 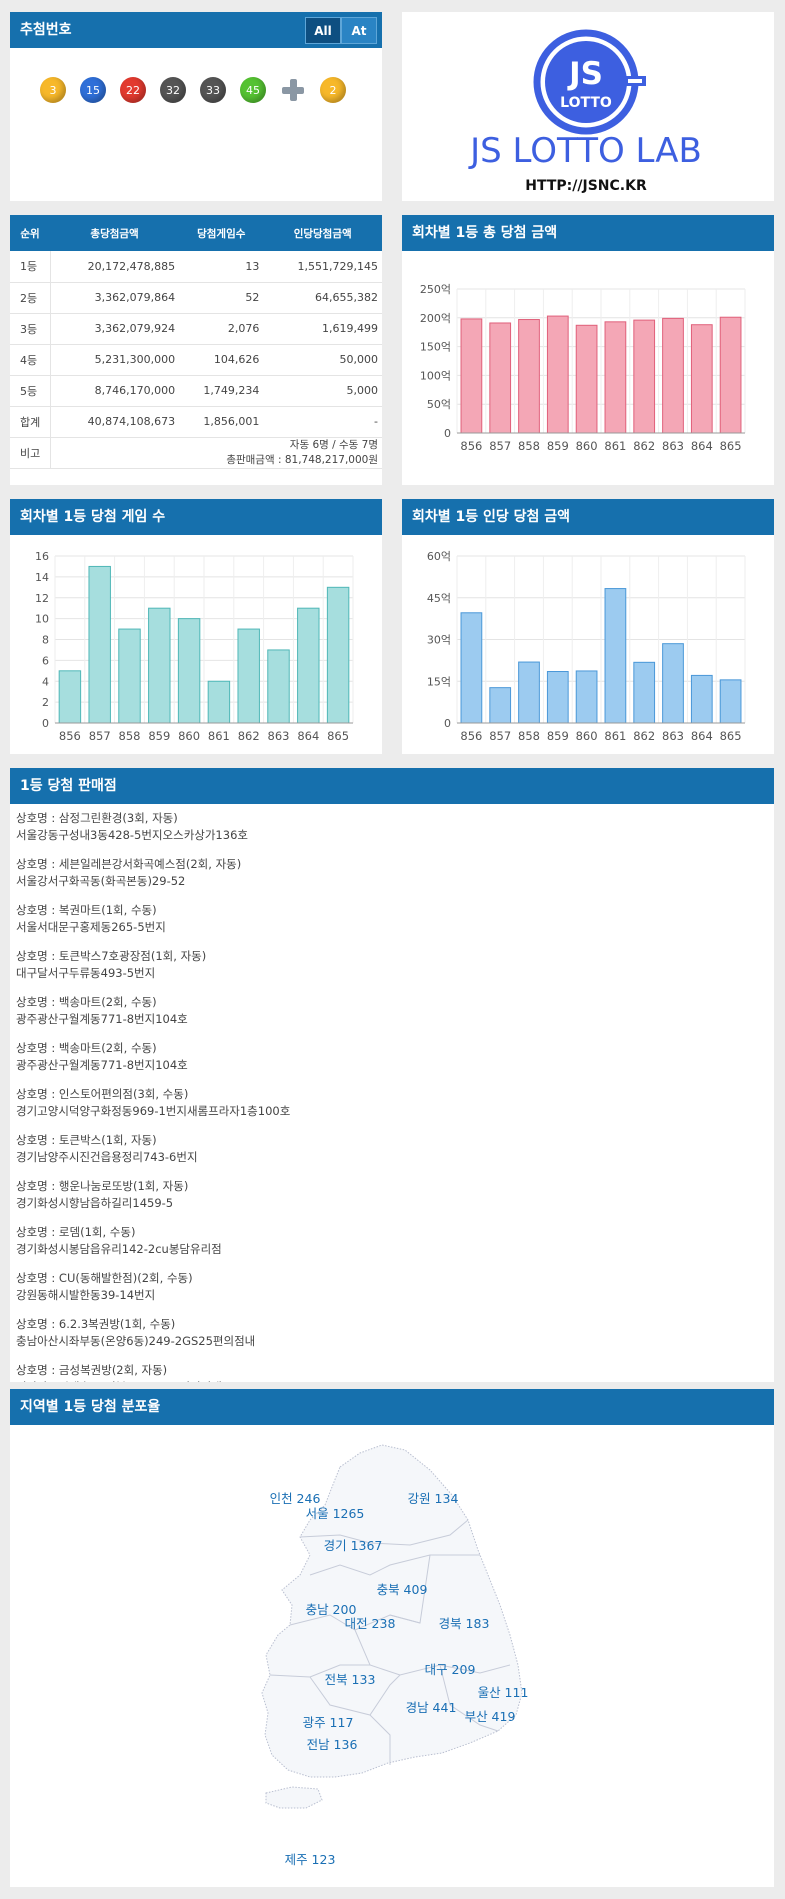 I want to click on chart-total-ytick: 100억, so click(x=435, y=375).